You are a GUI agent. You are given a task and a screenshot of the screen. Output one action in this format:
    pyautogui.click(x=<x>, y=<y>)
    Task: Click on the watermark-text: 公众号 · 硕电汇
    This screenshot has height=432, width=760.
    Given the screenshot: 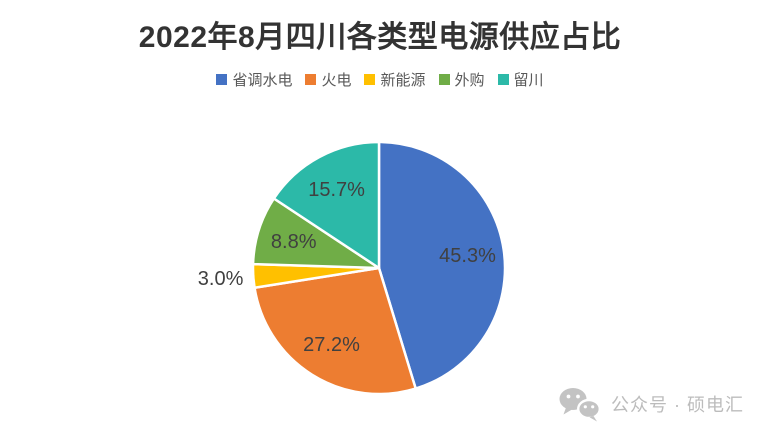 What is the action you would take?
    pyautogui.click(x=677, y=405)
    